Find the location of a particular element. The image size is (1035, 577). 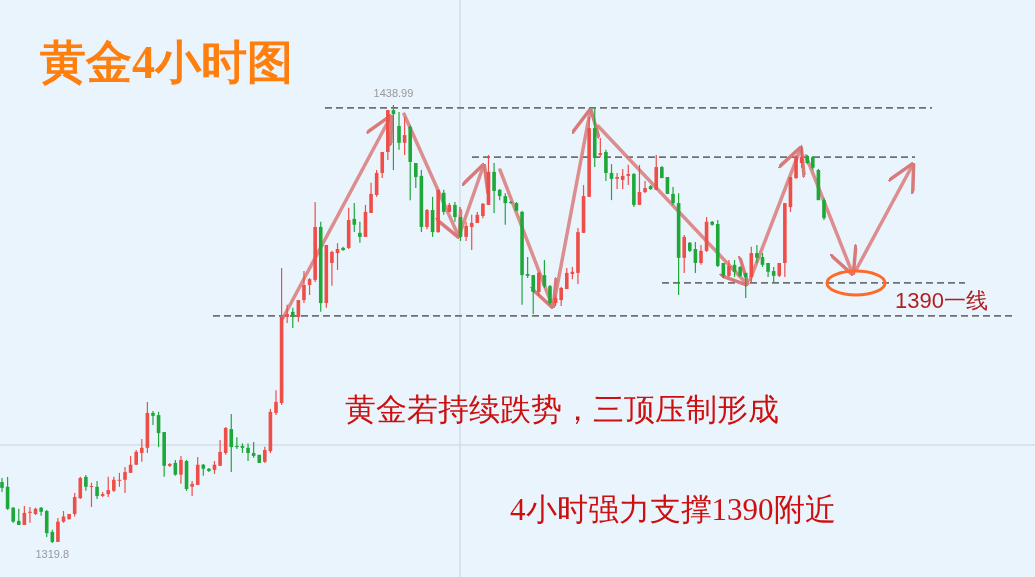

ref-line-label: 1390一线 is located at coordinates (941, 300).